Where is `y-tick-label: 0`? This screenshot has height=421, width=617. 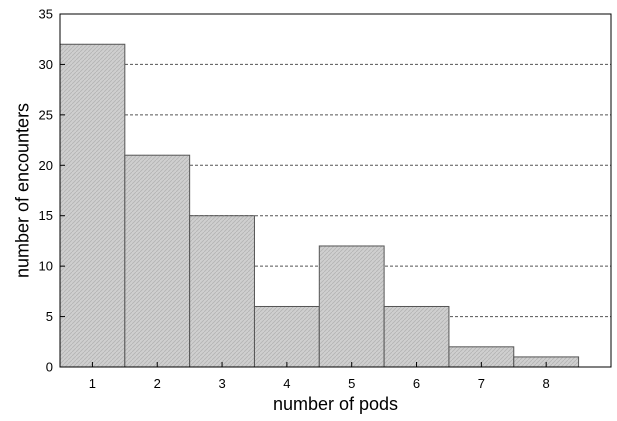 y-tick-label: 0 is located at coordinates (49, 367).